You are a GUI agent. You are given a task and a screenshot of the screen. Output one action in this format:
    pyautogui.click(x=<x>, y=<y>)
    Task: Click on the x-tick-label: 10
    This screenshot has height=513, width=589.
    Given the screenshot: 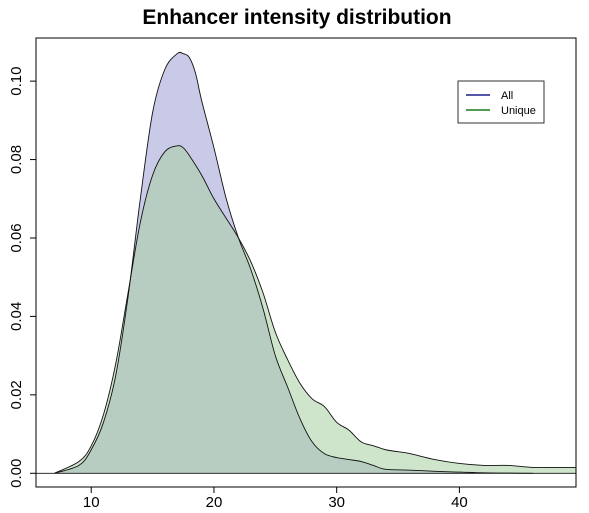 What is the action you would take?
    pyautogui.click(x=91, y=502)
    